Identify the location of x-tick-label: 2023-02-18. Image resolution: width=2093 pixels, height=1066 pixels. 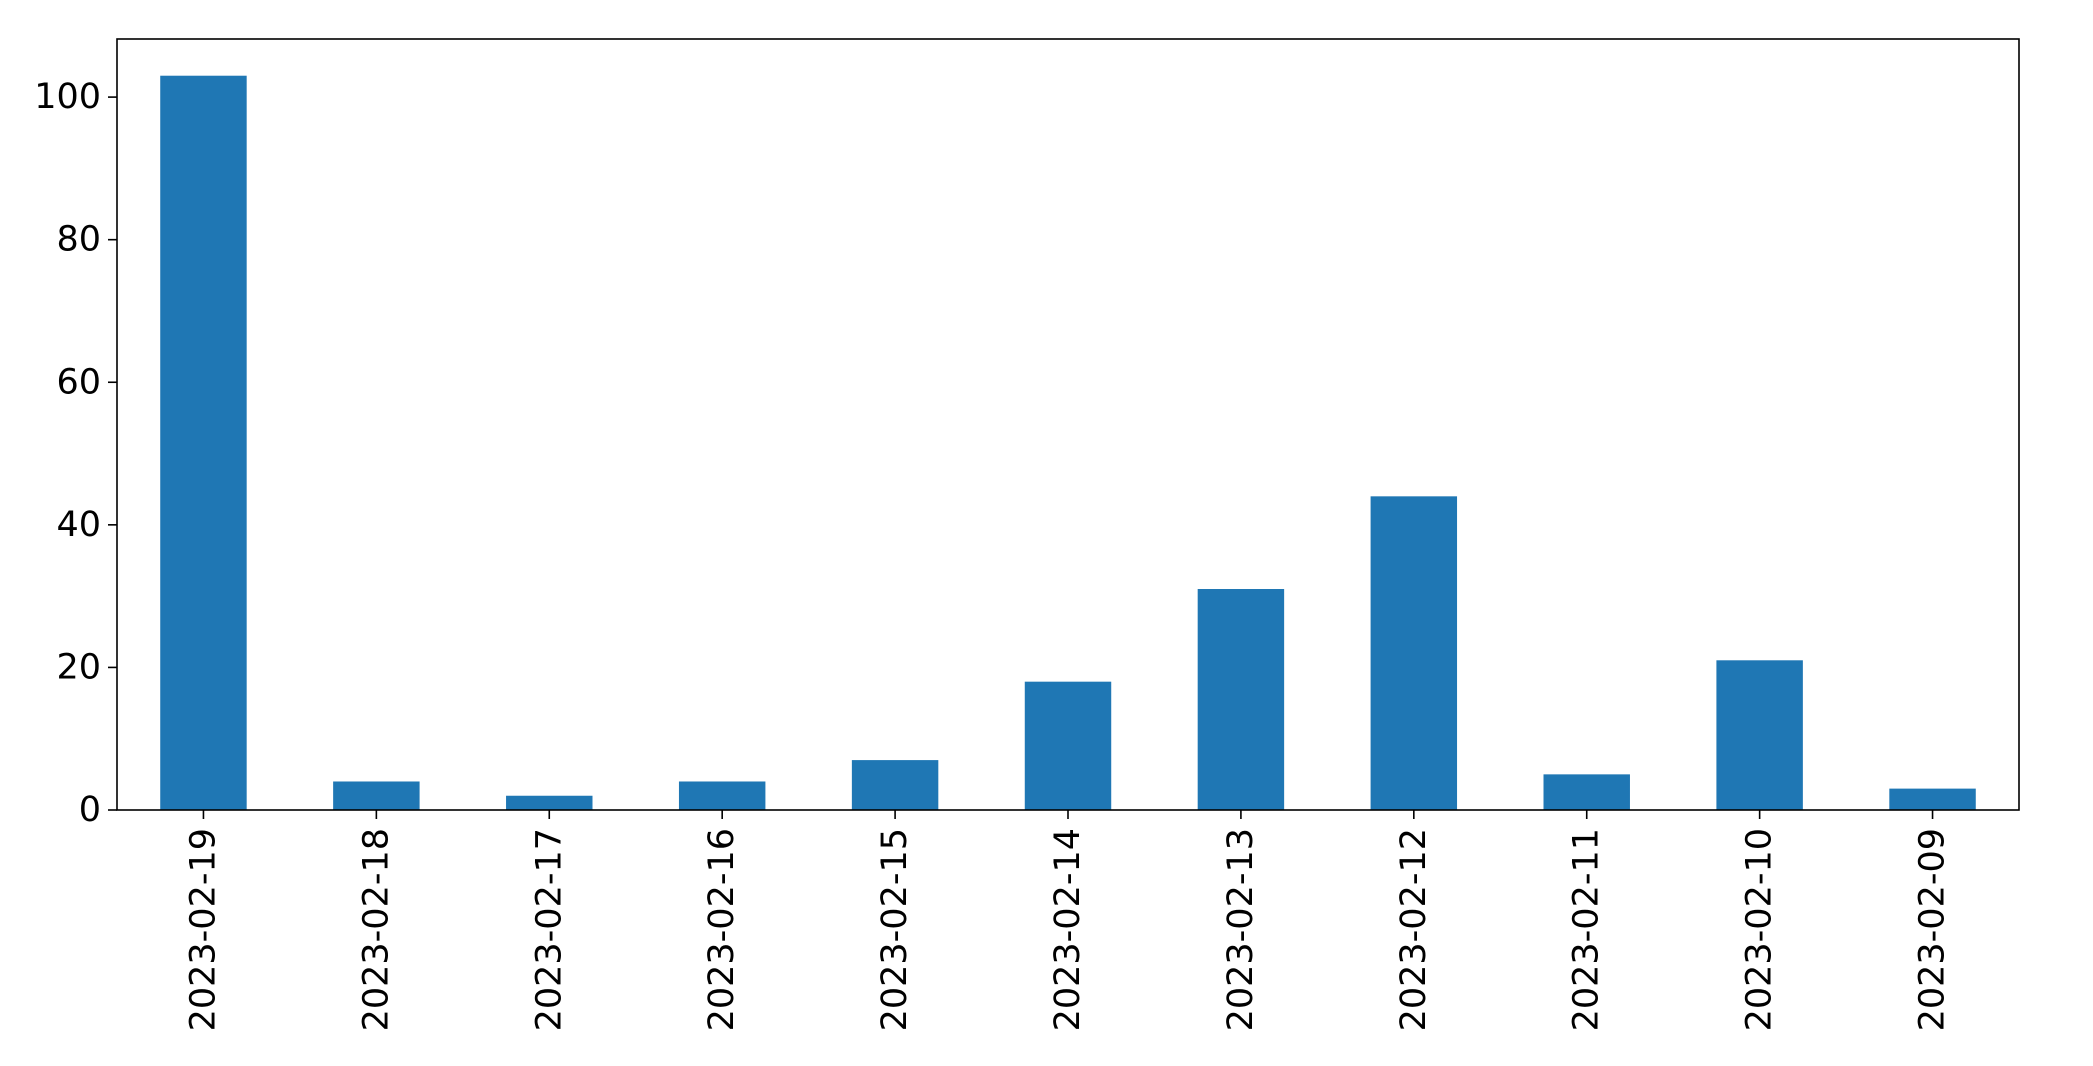
(376, 929).